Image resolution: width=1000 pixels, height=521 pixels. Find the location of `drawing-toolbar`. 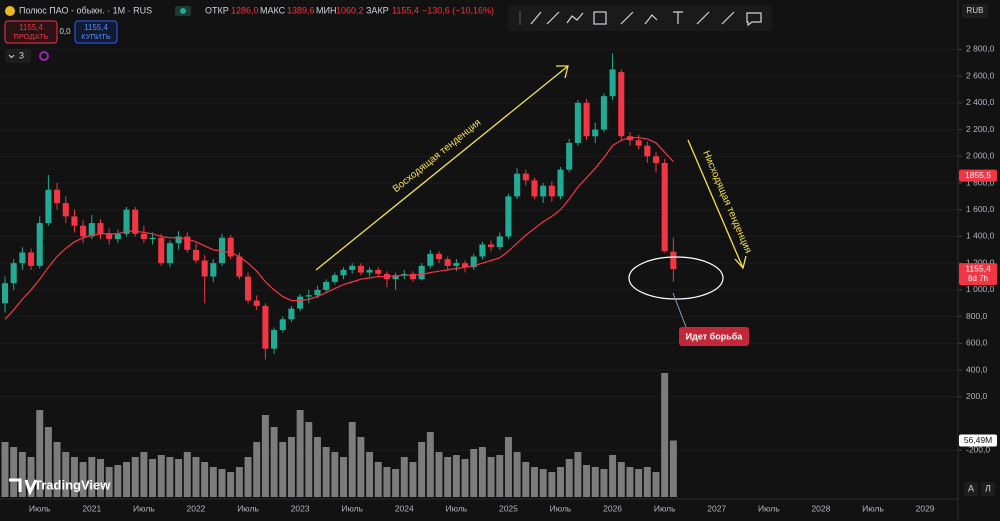

drawing-toolbar is located at coordinates (640, 18).